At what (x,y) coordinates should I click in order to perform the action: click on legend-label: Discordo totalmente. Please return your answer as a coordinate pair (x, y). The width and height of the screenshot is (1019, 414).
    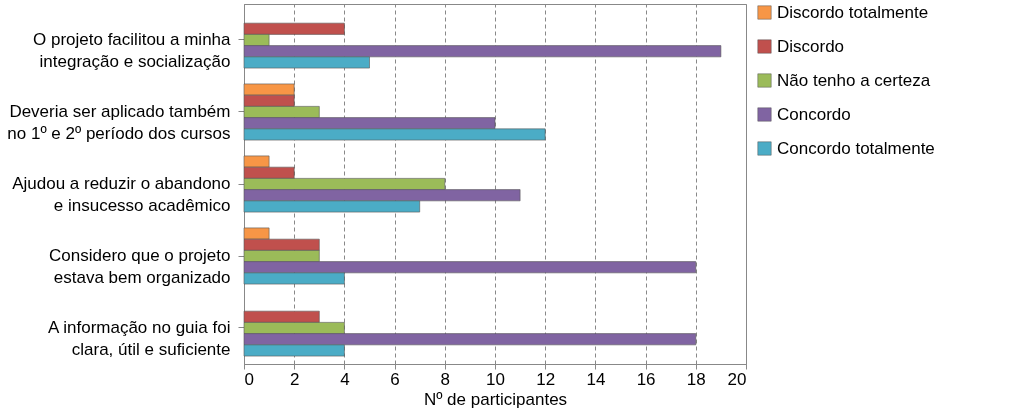
    Looking at the image, I should click on (853, 12).